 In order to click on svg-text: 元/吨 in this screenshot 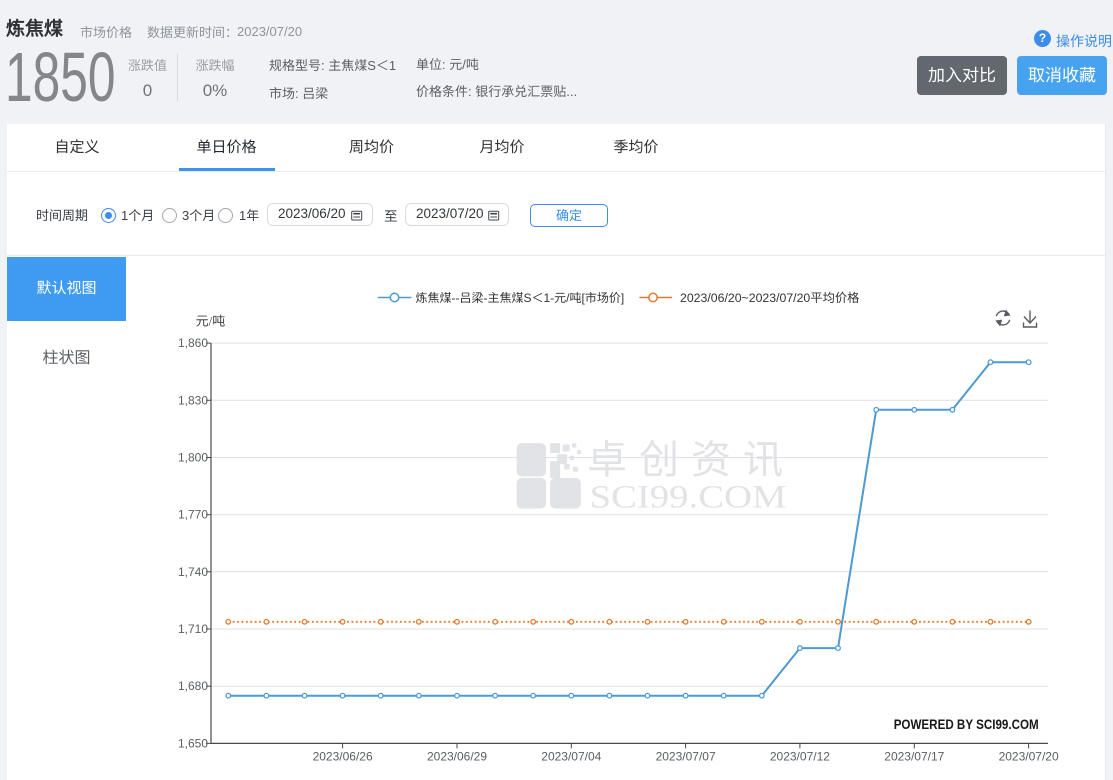, I will do `click(211, 320)`.